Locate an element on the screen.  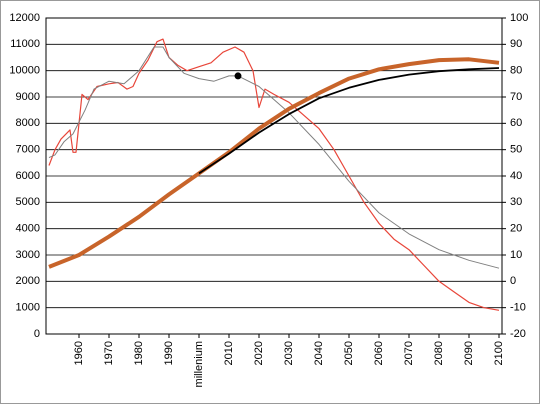
y2-tick-label: -10 is located at coordinates (518, 308).